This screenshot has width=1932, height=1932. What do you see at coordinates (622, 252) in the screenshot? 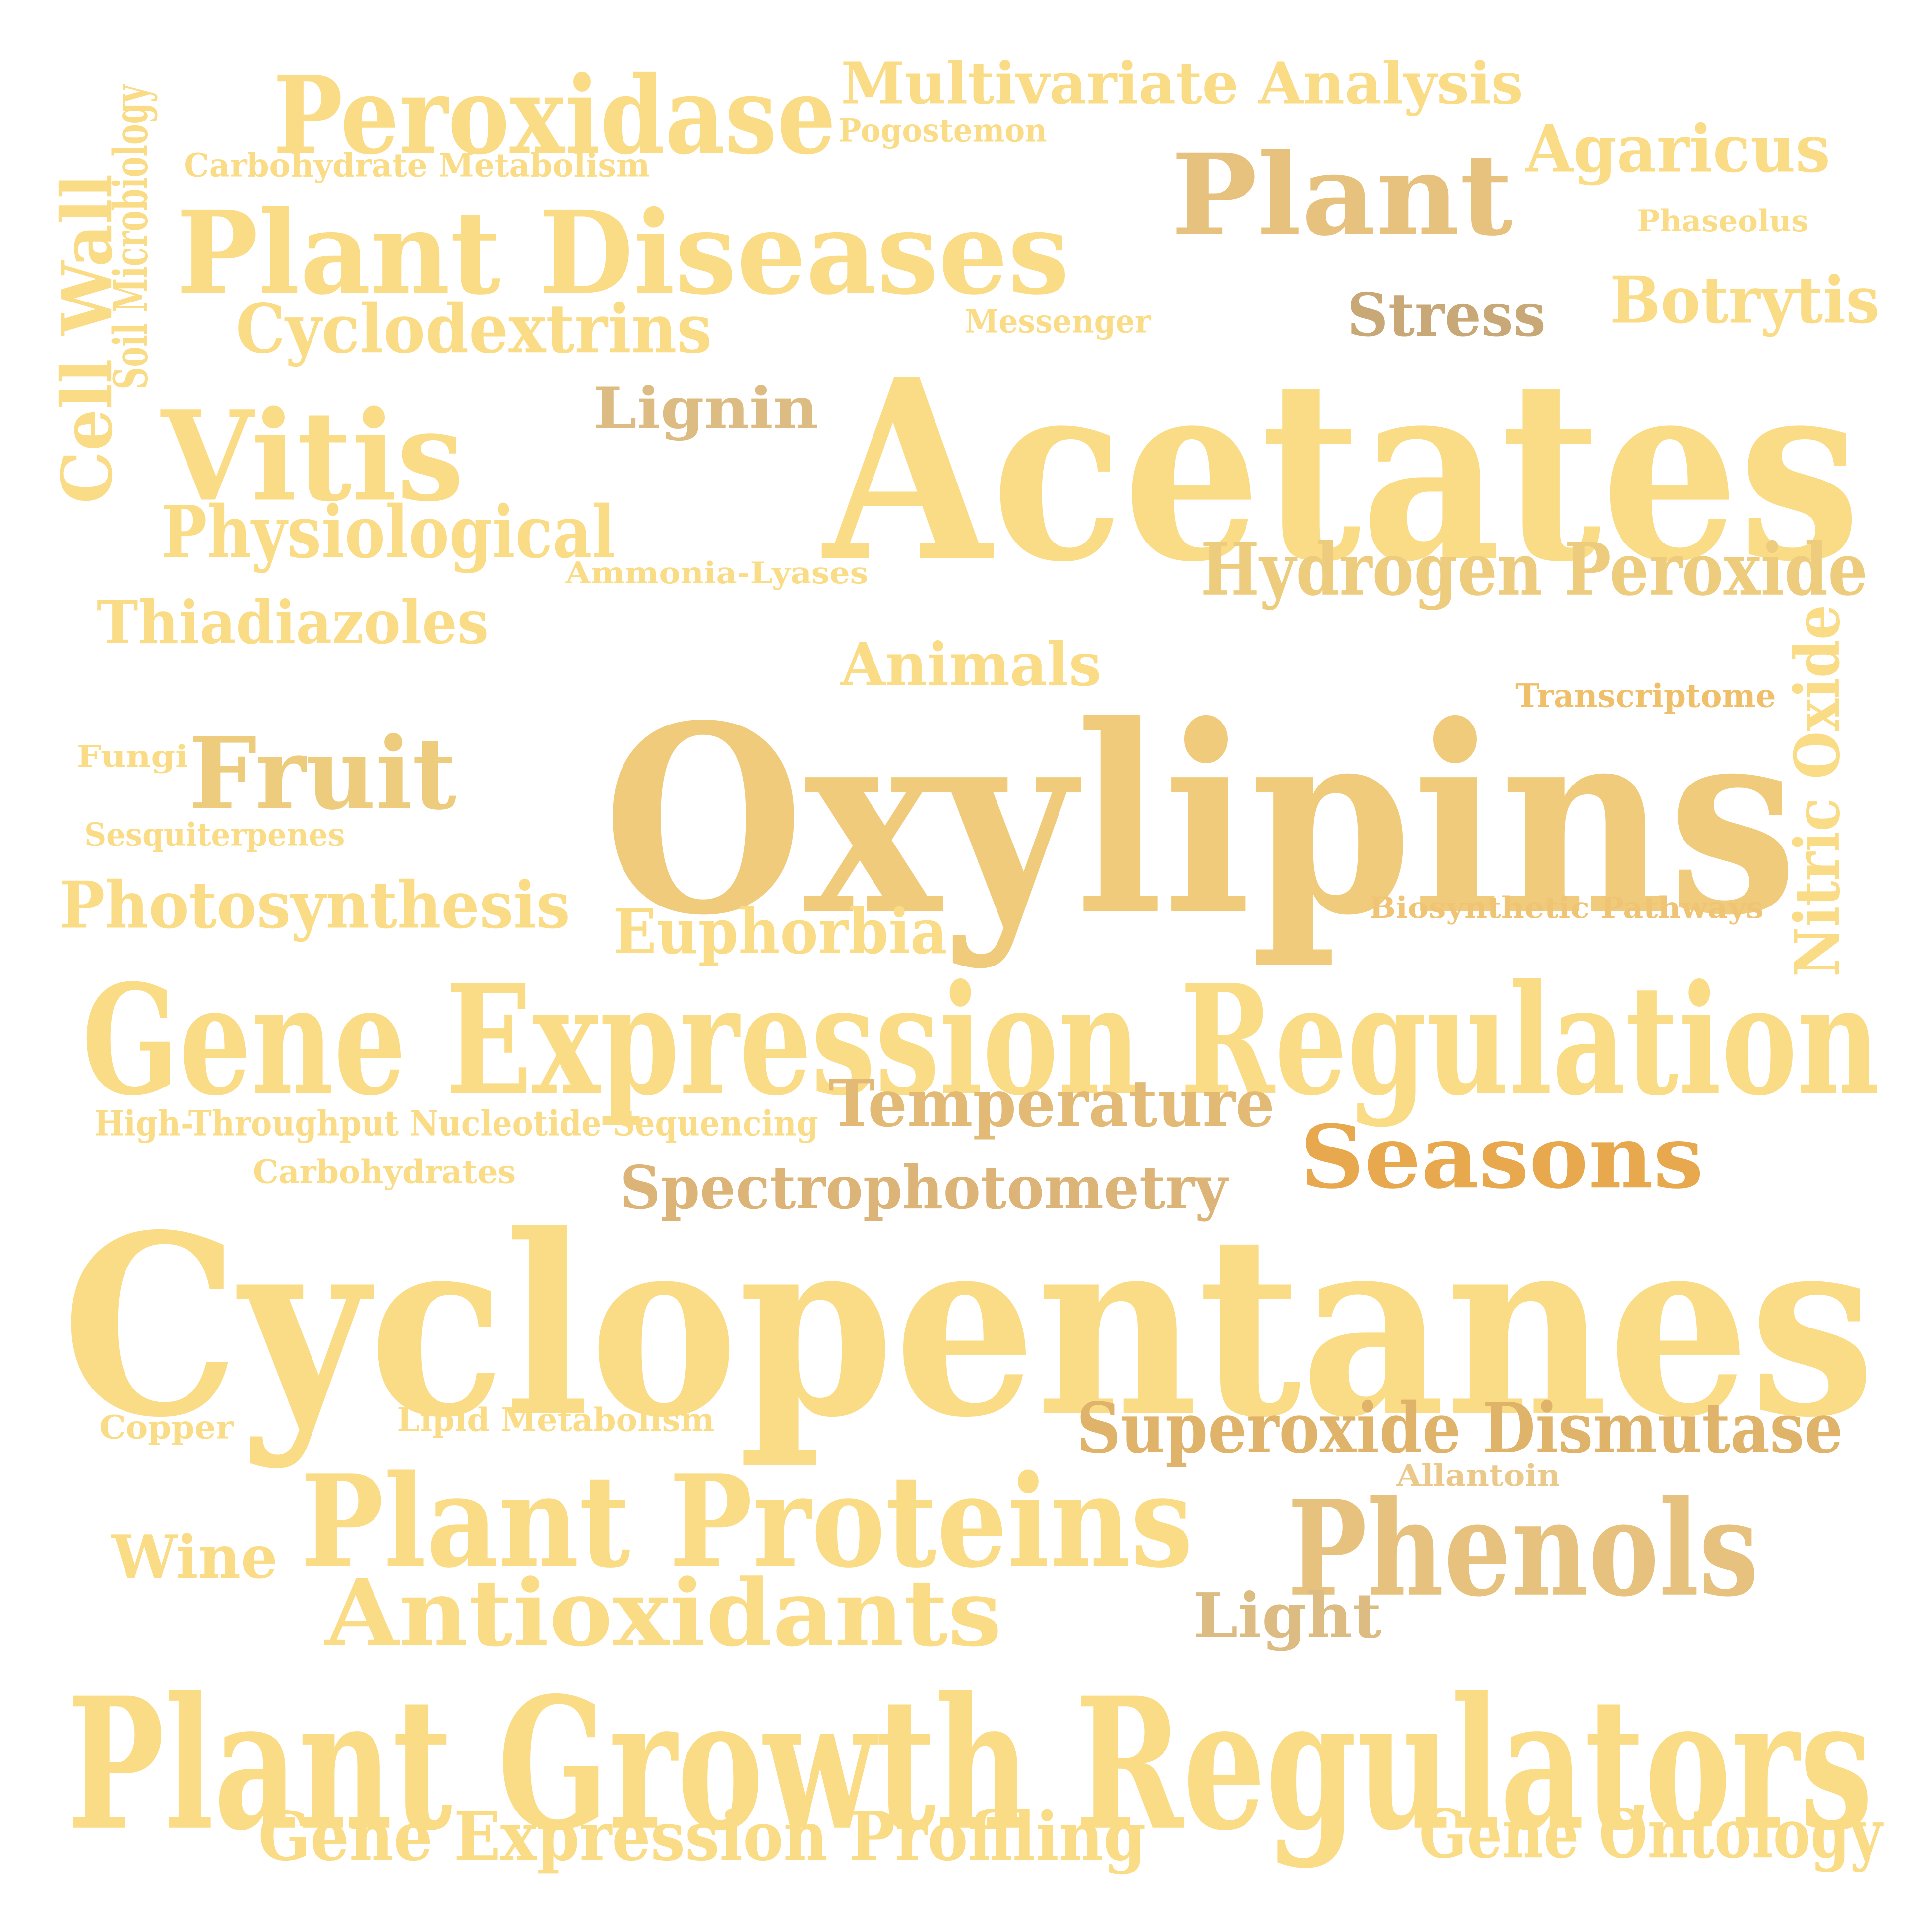
I see `word-plant-diseases: Plant Diseases` at bounding box center [622, 252].